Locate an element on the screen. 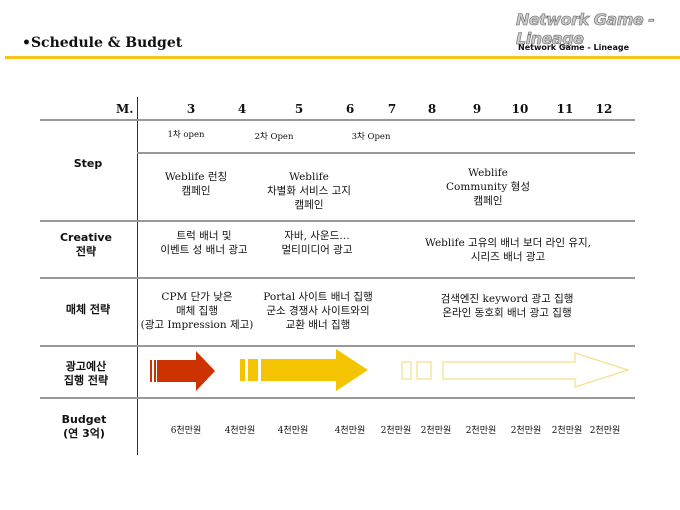 This screenshot has height=510, width=680. month: 8 is located at coordinates (432, 109).